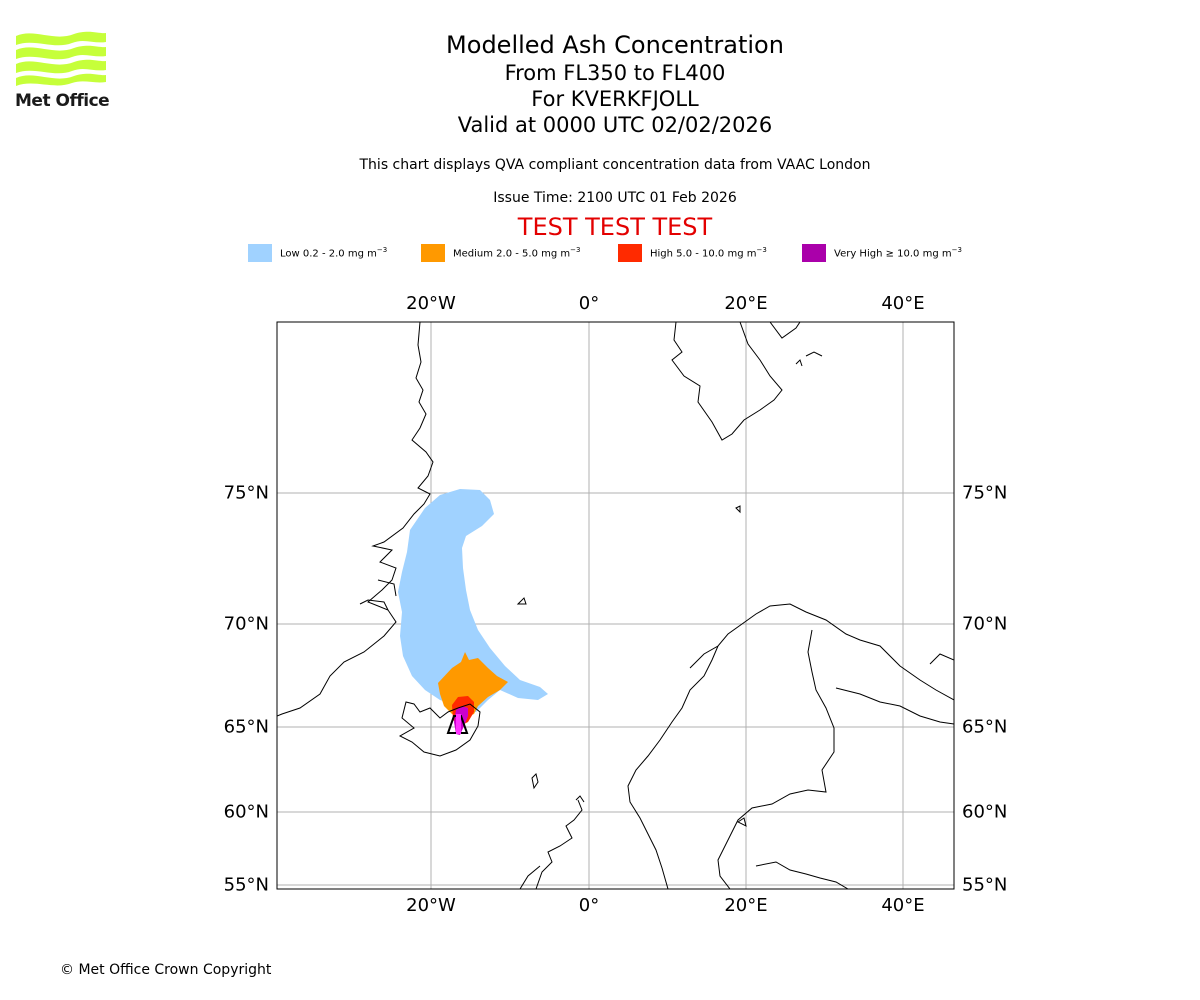  I want to click on lon-label-bottom-40e: 40°E, so click(903, 905).